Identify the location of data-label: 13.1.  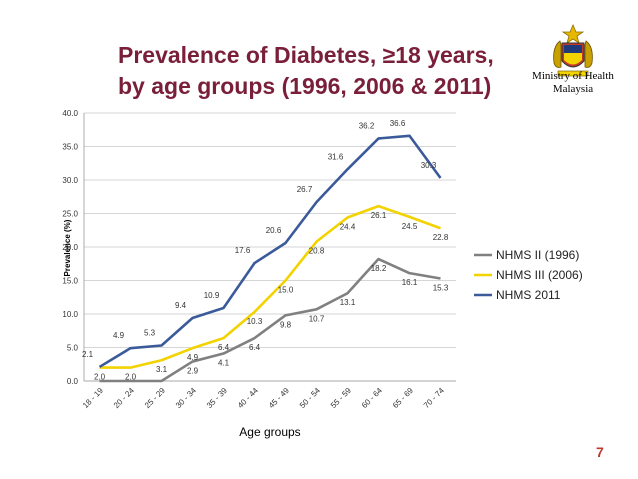
(348, 302).